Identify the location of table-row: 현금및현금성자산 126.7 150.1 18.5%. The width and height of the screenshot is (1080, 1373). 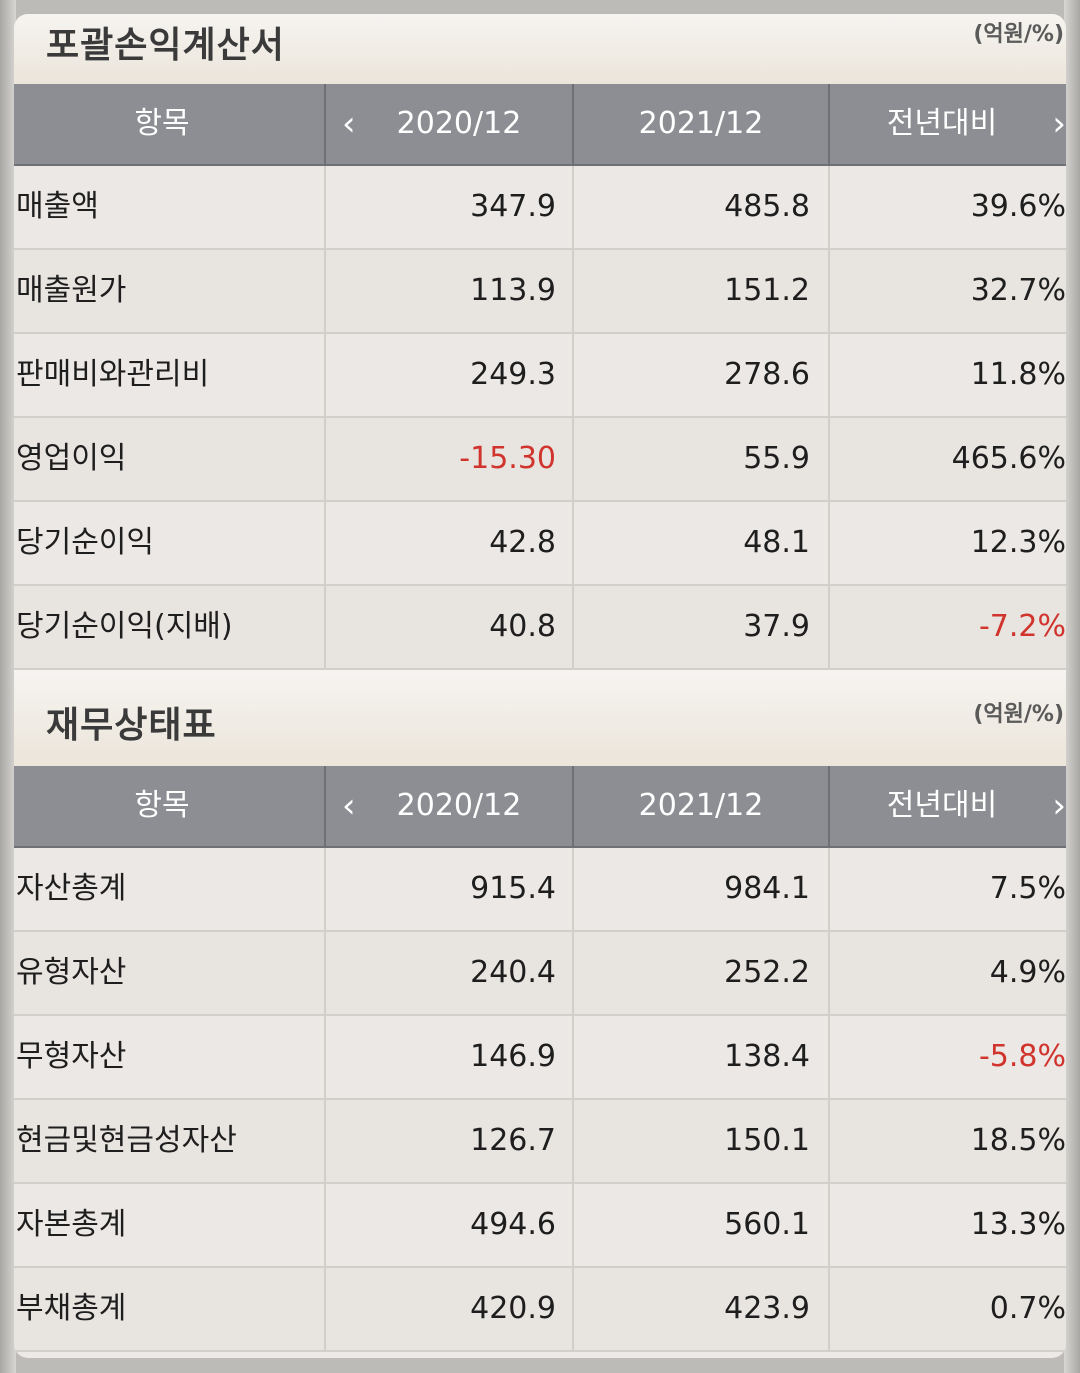
(540, 1142).